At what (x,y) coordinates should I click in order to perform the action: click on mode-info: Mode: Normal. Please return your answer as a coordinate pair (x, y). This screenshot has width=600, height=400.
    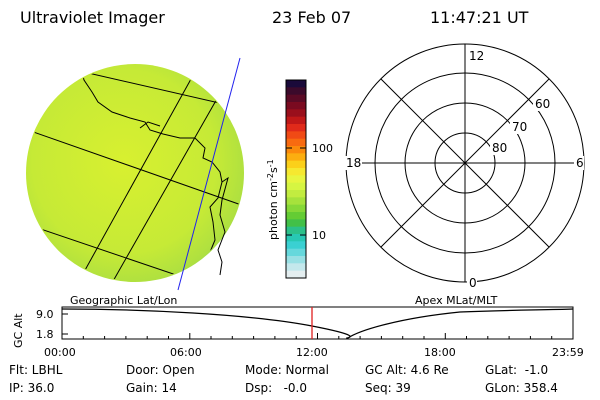
    Looking at the image, I should click on (287, 370).